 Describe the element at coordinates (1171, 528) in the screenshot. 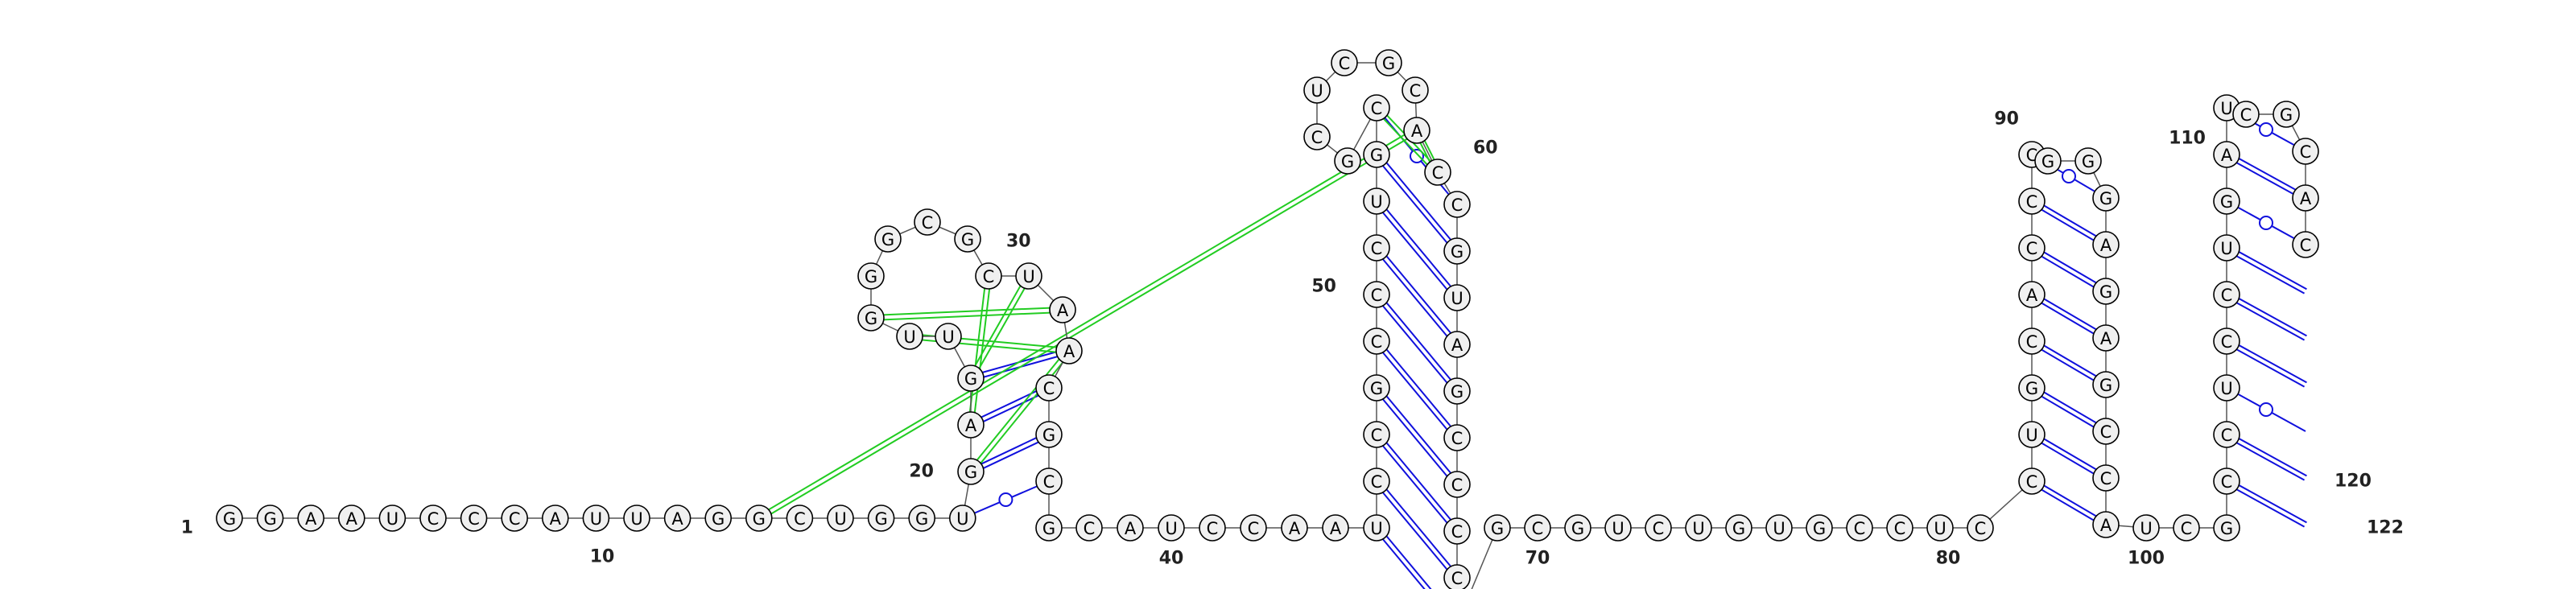

I see `nucleotide-40: U` at that location.